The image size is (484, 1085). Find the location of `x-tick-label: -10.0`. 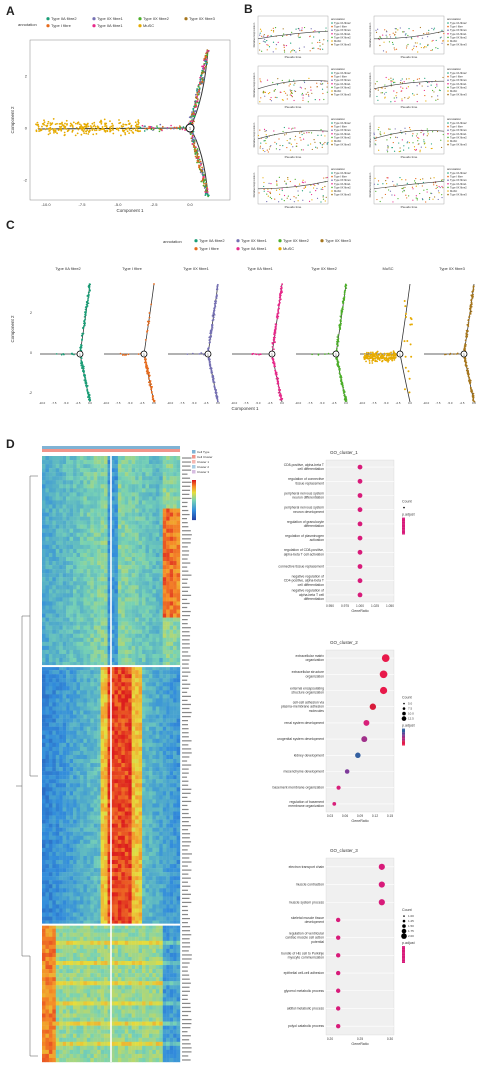

x-tick-label: -10.0 is located at coordinates (298, 403).